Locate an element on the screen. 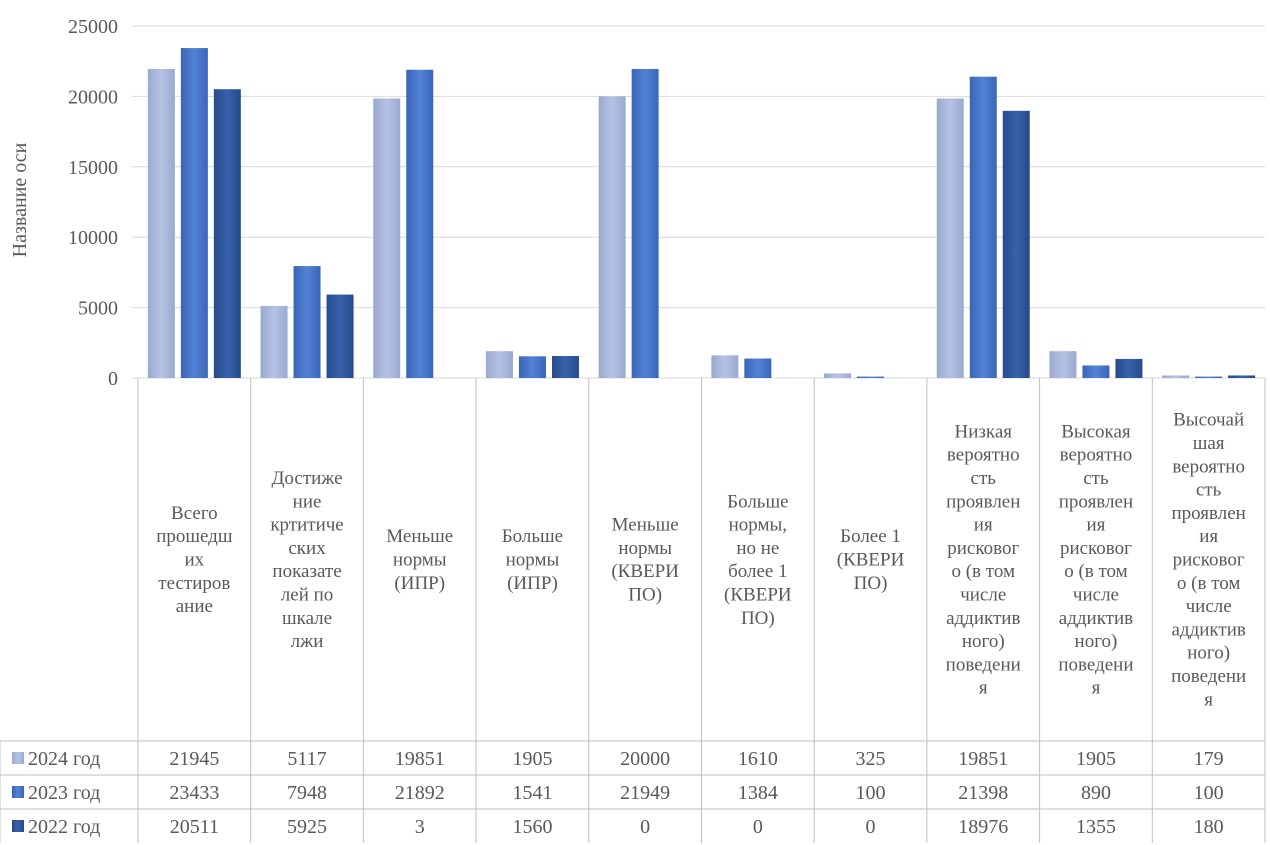  data-label: 1610 is located at coordinates (758, 759).